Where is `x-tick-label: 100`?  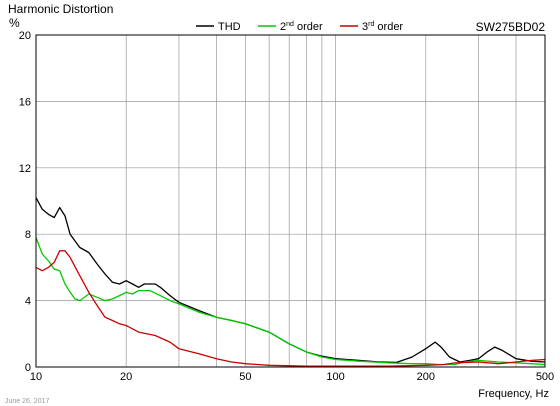 x-tick-label: 100 is located at coordinates (335, 377).